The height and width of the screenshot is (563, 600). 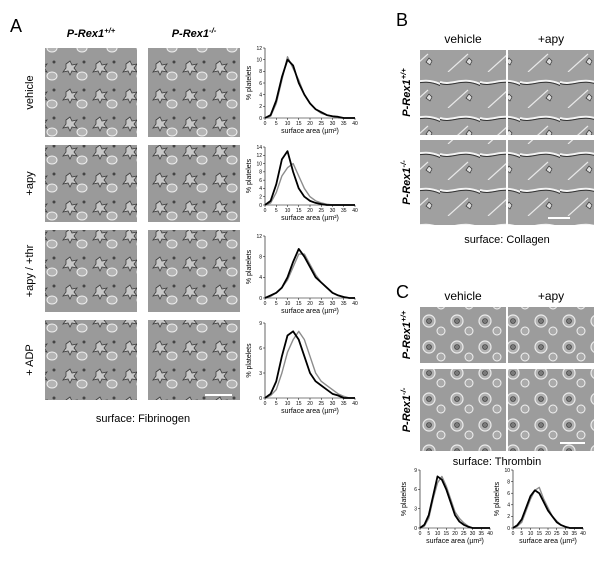 What do you see at coordinates (463, 296) in the screenshot?
I see `column-header: vehicle` at bounding box center [463, 296].